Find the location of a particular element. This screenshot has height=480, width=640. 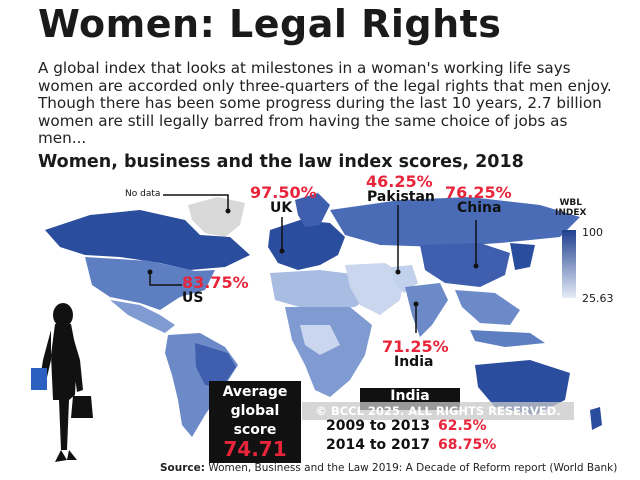

legend-min-label: 25.63 is located at coordinates (598, 298).